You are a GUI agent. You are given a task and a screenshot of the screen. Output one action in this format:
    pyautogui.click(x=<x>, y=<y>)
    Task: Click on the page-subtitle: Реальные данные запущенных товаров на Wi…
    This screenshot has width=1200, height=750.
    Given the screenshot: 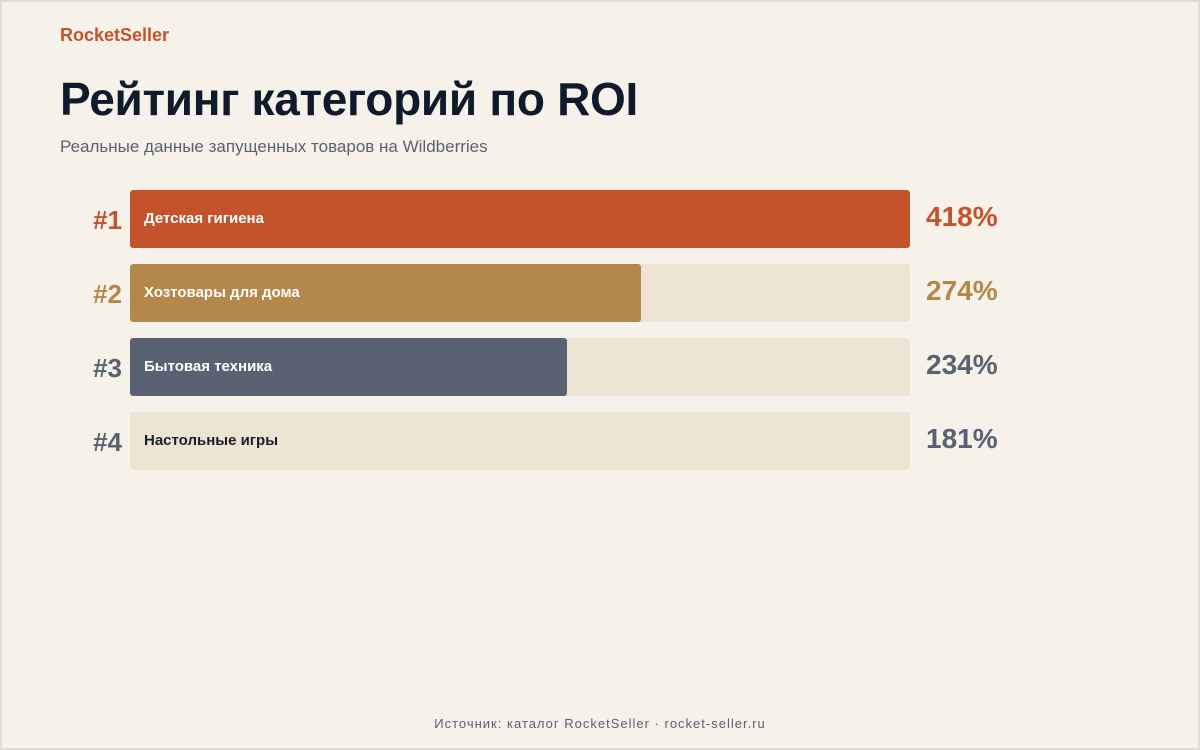 What is the action you would take?
    pyautogui.click(x=274, y=146)
    